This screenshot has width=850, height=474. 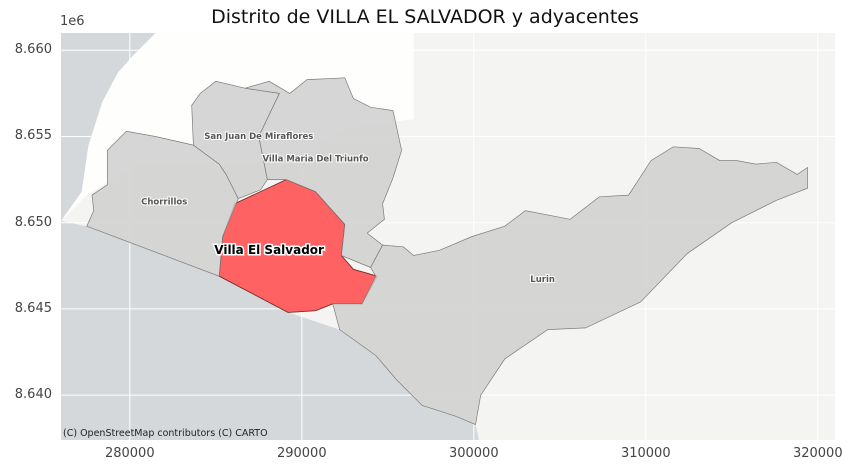 What do you see at coordinates (164, 203) in the screenshot?
I see `district-label-chorrillos: Chorrillos` at bounding box center [164, 203].